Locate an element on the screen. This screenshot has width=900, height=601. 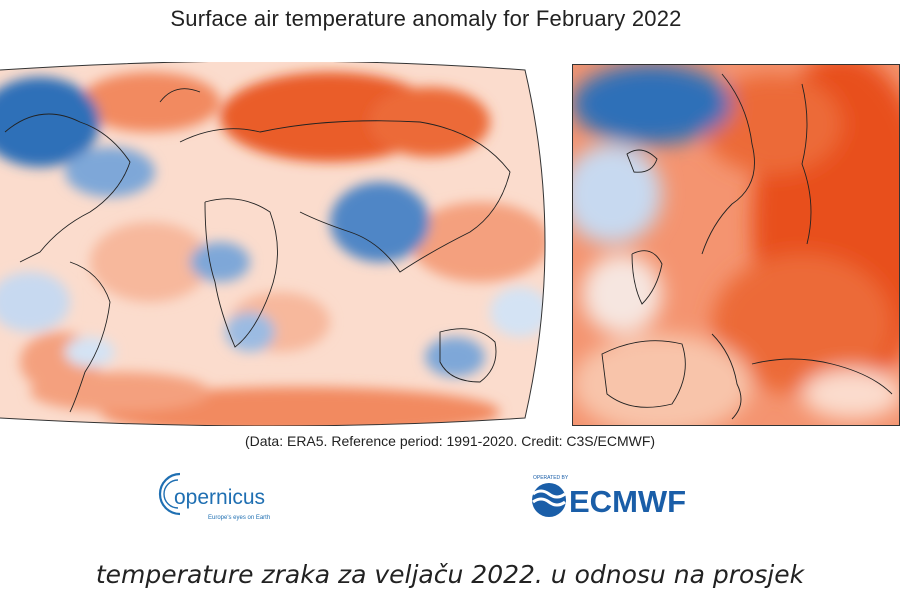
copernicus-wordmark: opernicus is located at coordinates (219, 497).